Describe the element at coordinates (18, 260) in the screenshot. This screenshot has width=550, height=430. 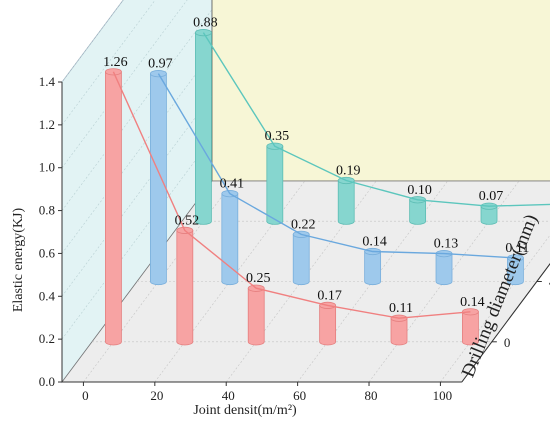
I see `y-axis-title: Elastic energy(KJ)` at that location.